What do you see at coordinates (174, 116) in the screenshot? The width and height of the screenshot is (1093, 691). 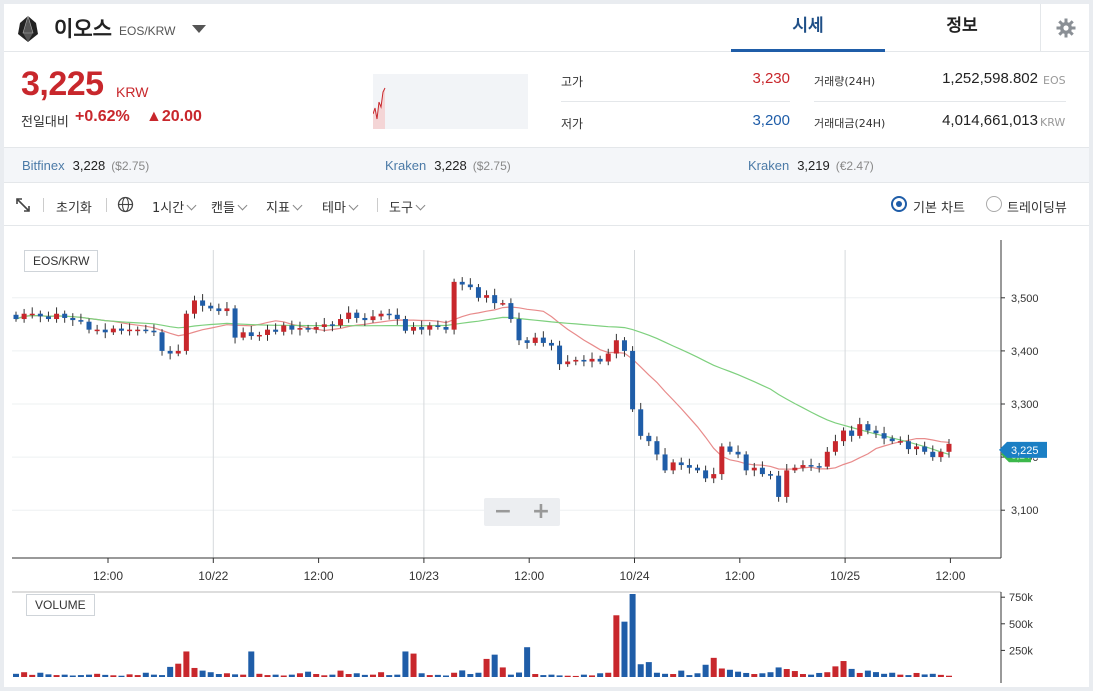 I see `change-amount: ▲20.00` at bounding box center [174, 116].